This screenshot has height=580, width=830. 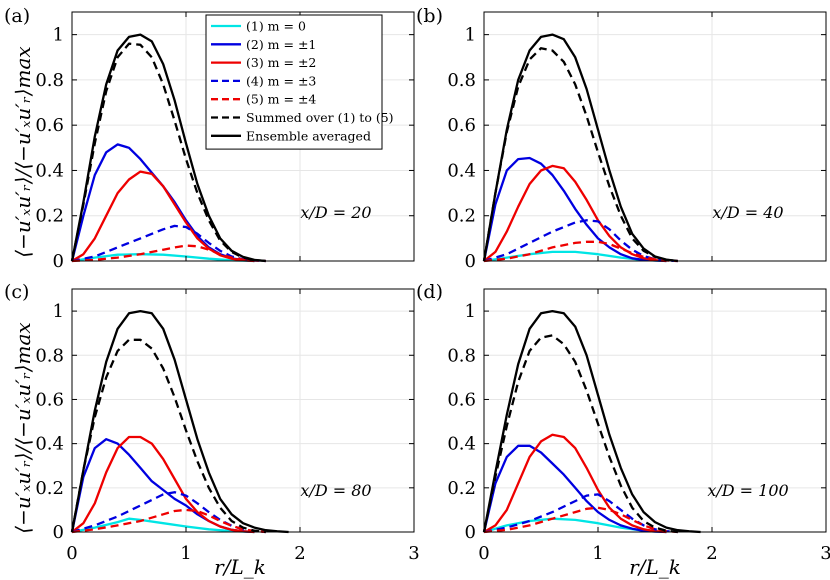 What do you see at coordinates (16, 292) in the screenshot?
I see `panel-label: (c)` at bounding box center [16, 292].